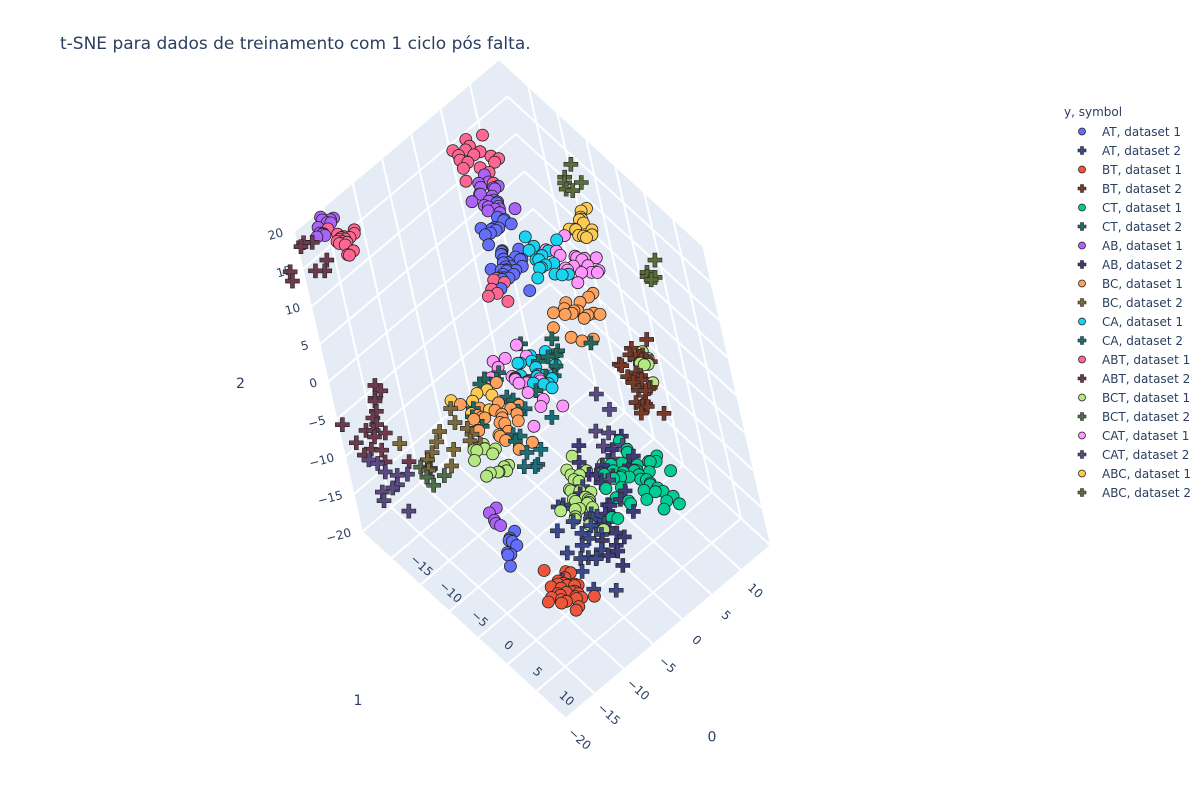 The height and width of the screenshot is (800, 1200). I want to click on legend-item: CAT, dataset 2, so click(1127, 454).